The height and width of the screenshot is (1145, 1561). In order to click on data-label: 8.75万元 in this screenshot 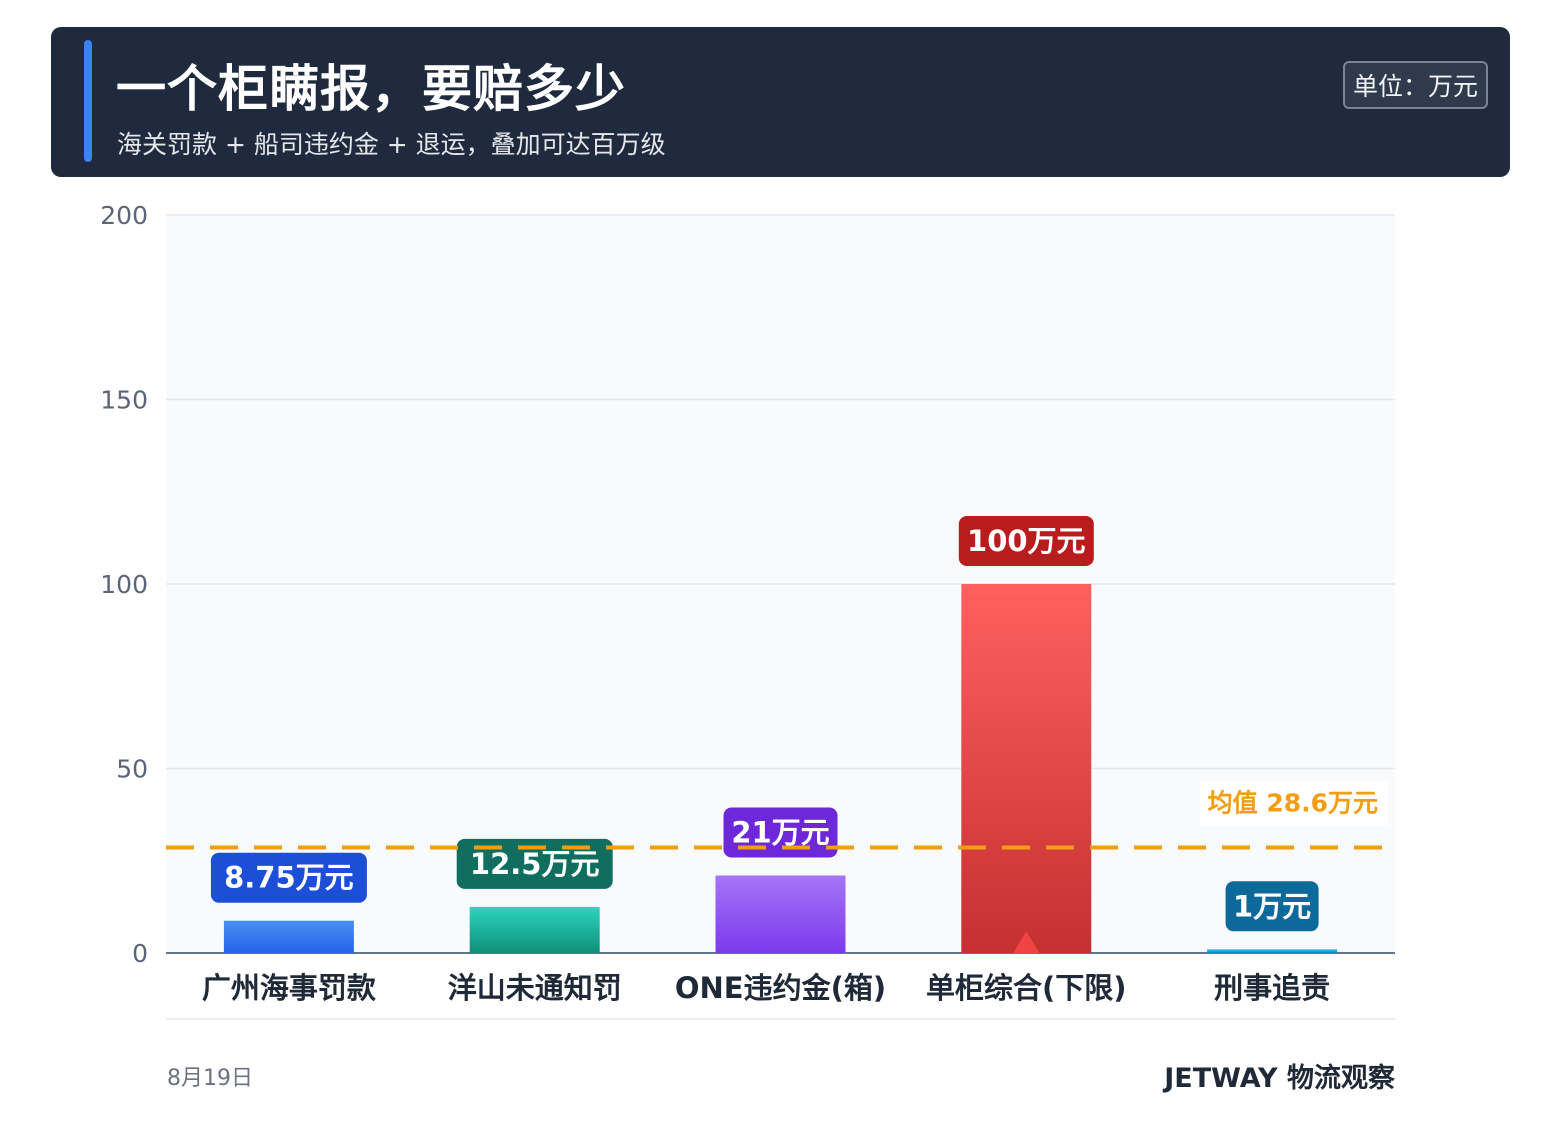, I will do `click(289, 878)`.